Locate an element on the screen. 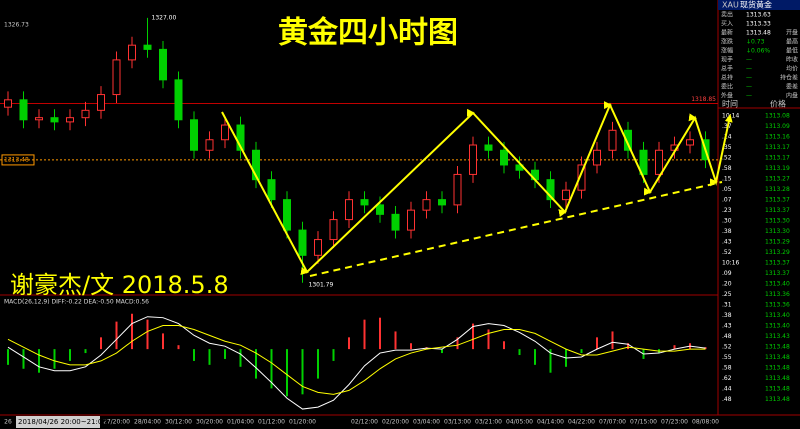 This screenshot has width=800, height=429. x-tick-label: 08/08:00 is located at coordinates (705, 422).